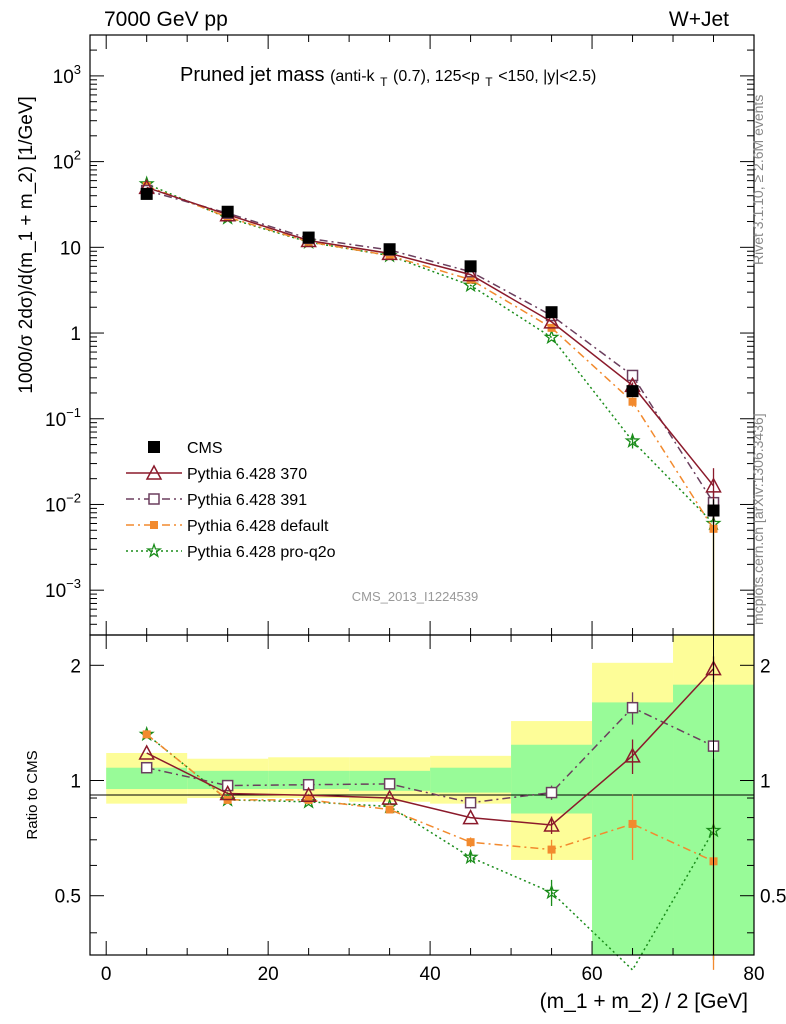 The width and height of the screenshot is (786, 1024). Describe the element at coordinates (32, 794) in the screenshot. I see `ratio-y-axis-label: Ratio to CMS` at that location.